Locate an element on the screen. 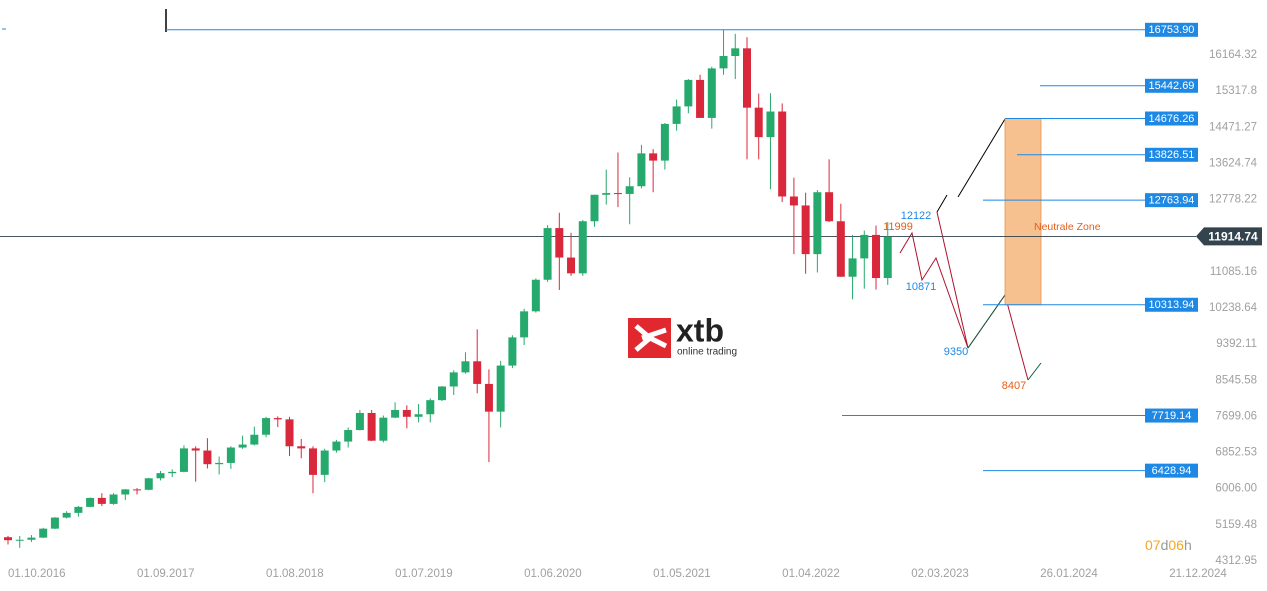 Image resolution: width=1267 pixels, height=591 pixels. level-label: 12763.94 is located at coordinates (1172, 201).